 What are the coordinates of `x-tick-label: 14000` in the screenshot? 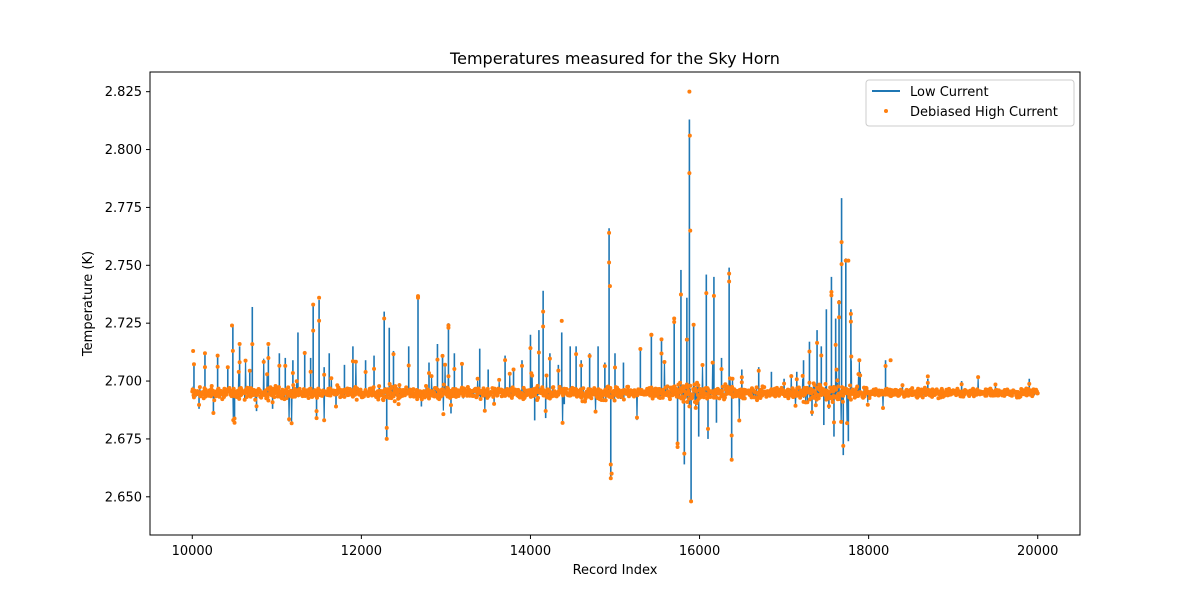 It's located at (530, 551).